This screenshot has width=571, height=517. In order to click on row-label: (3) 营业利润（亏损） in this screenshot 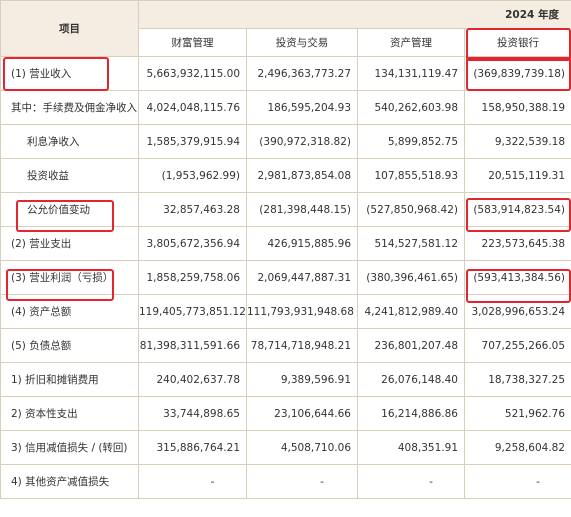, I will do `click(69, 277)`.